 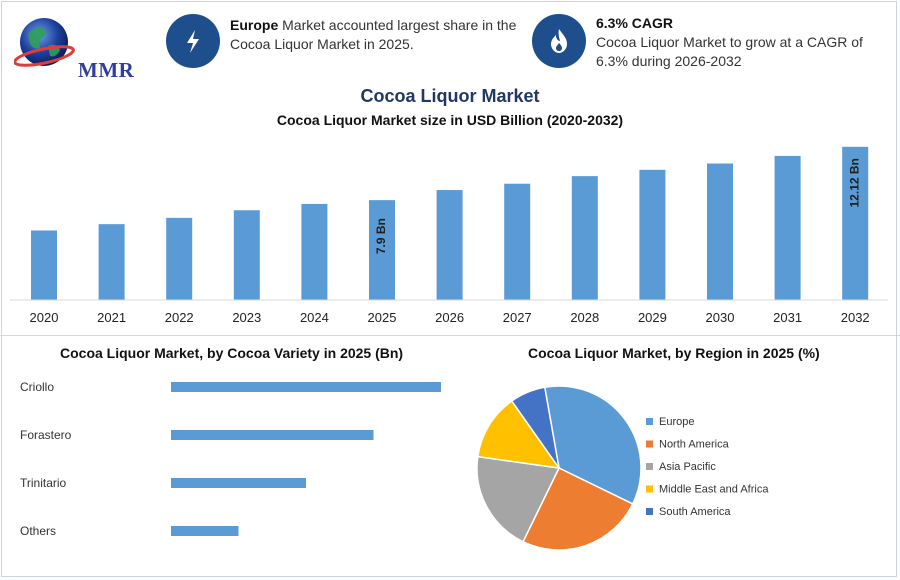 I want to click on x-tick-label: 2021, so click(x=111, y=317).